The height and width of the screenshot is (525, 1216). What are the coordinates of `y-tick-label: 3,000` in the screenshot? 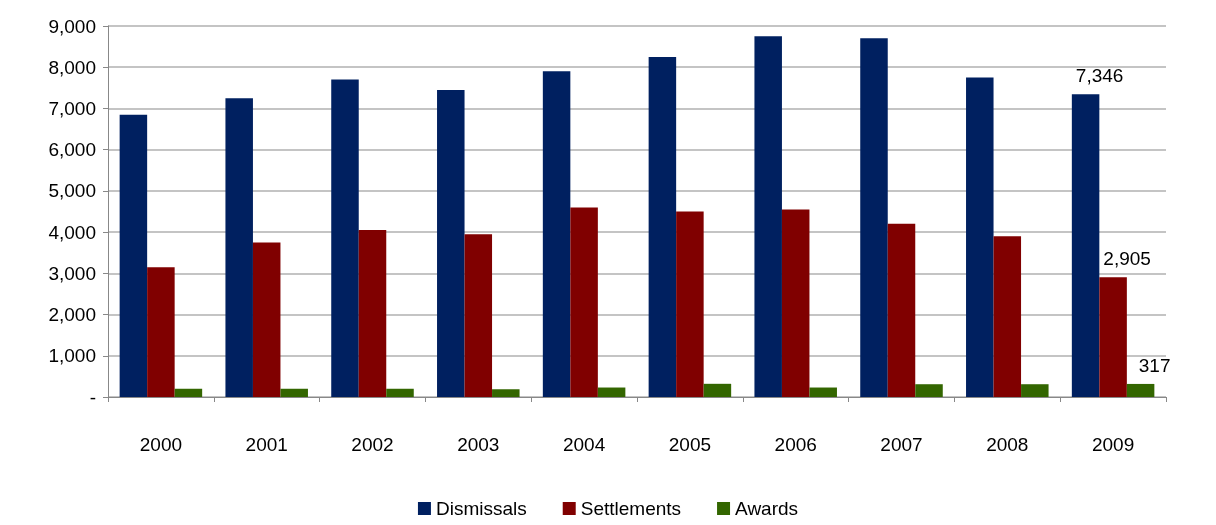 It's located at (72, 273).